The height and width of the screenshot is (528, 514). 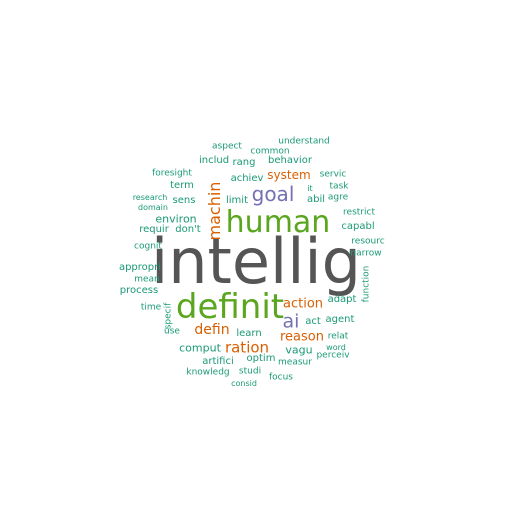 I want to click on word-time: time, so click(x=151, y=307).